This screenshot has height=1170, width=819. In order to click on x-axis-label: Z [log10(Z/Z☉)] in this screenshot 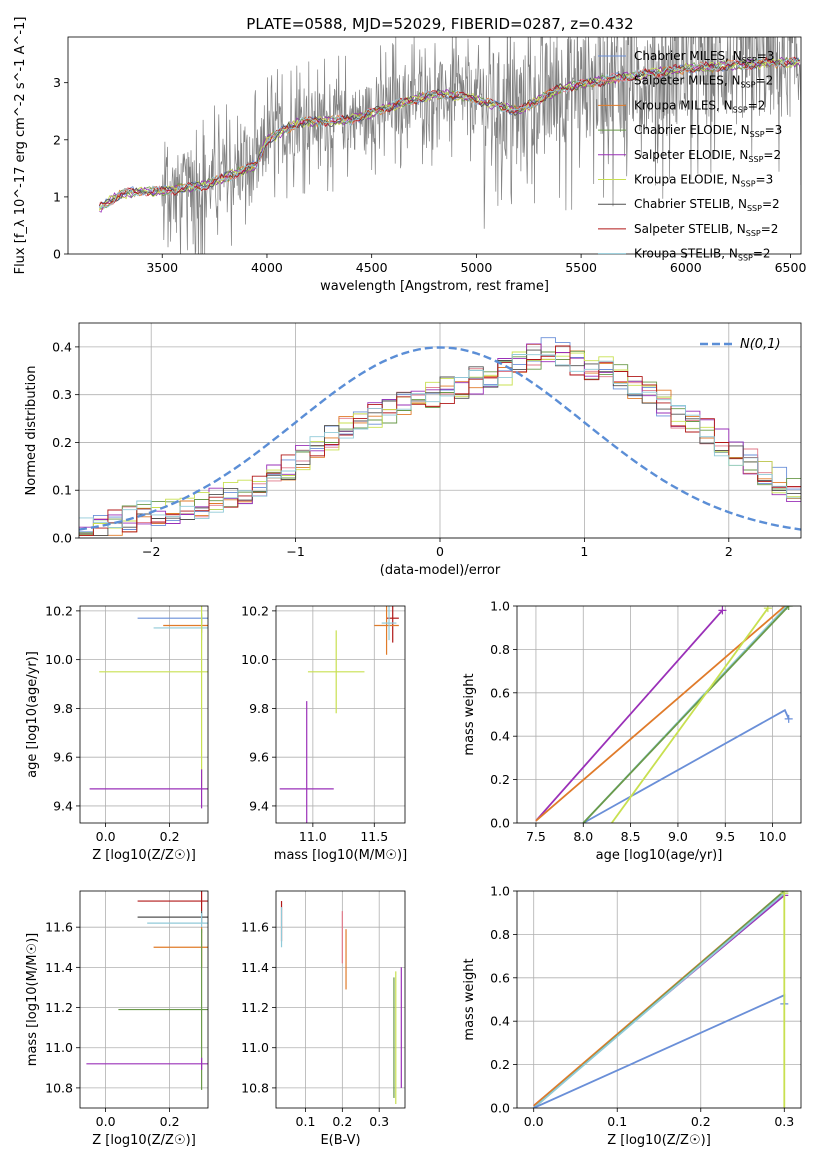, I will do `click(659, 1140)`.